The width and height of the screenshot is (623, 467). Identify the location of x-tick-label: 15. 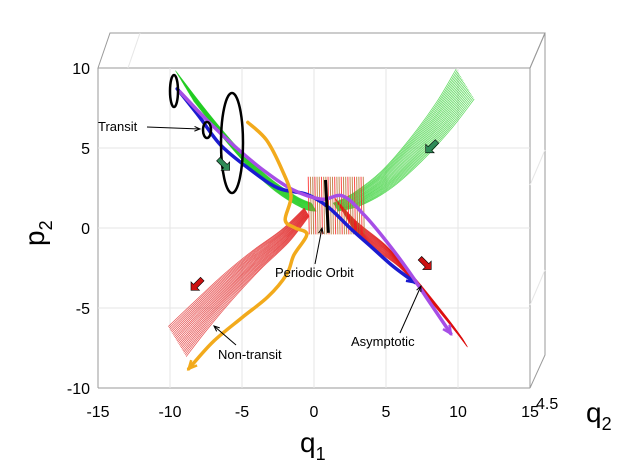
(530, 412).